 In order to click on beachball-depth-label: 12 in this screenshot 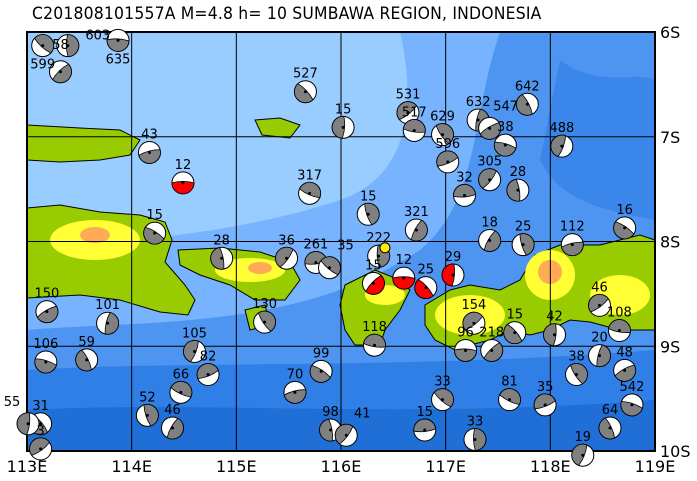, I will do `click(183, 165)`.